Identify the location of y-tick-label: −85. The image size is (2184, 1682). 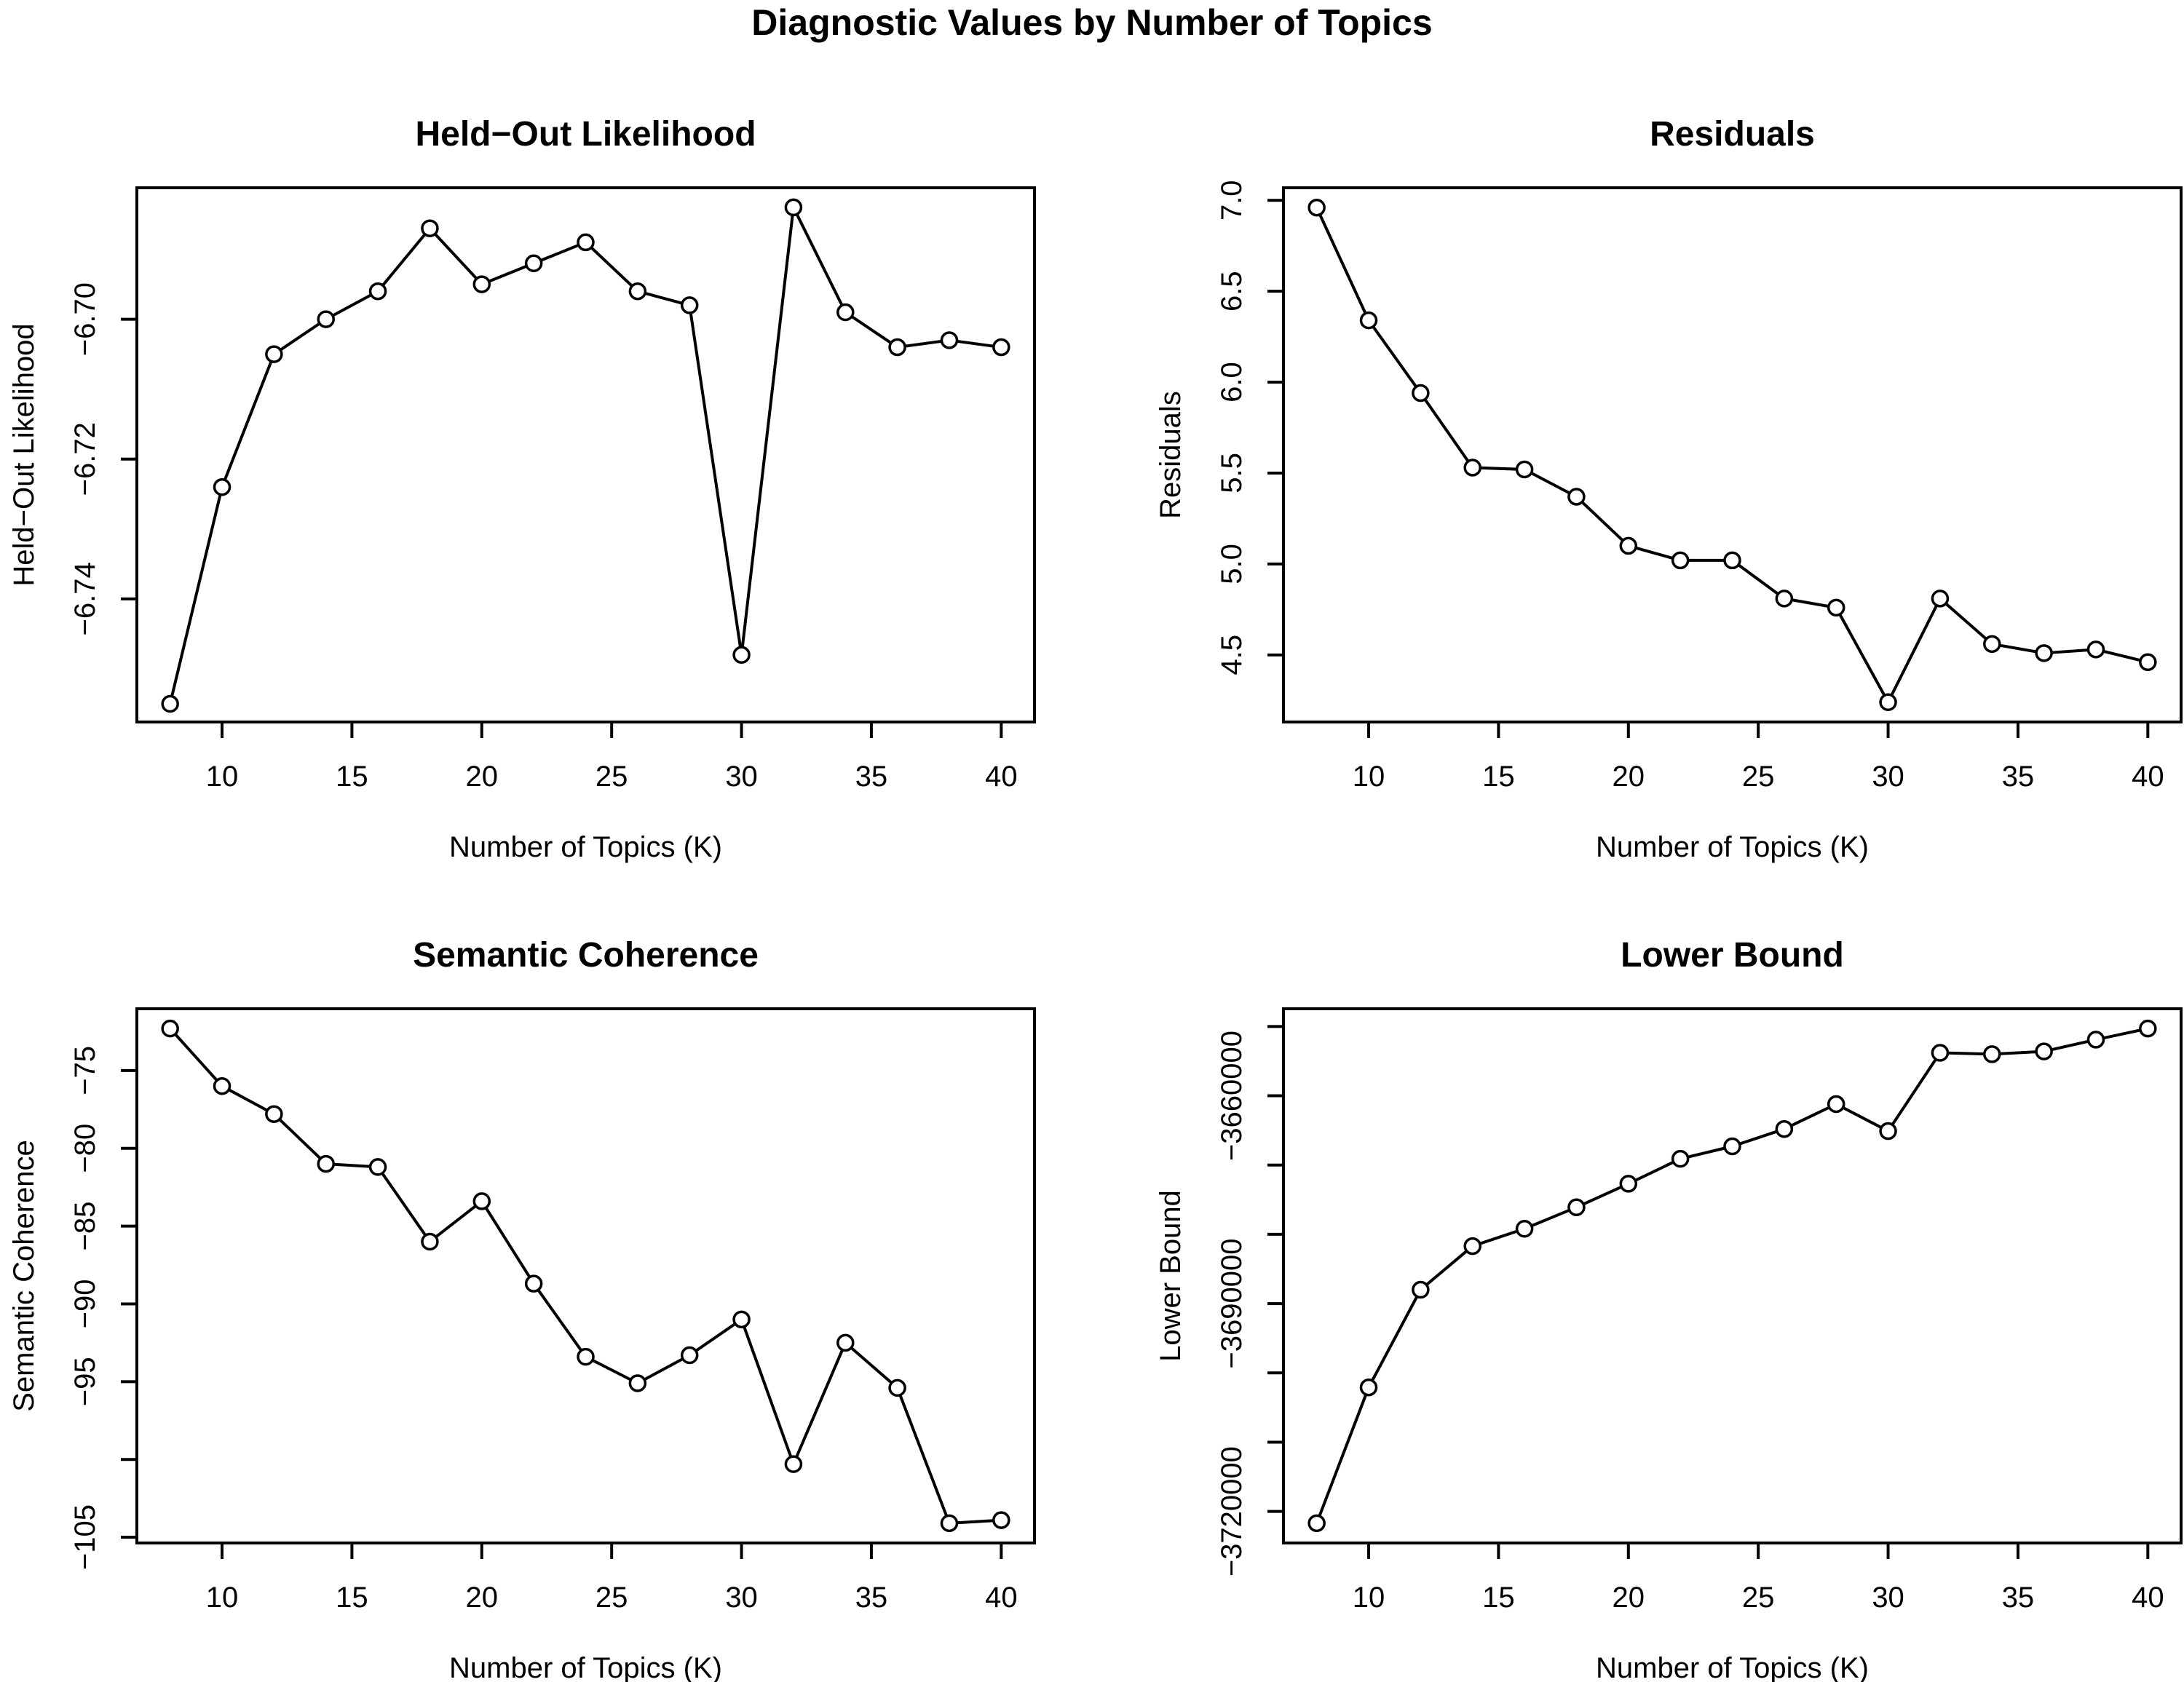
(85, 1226).